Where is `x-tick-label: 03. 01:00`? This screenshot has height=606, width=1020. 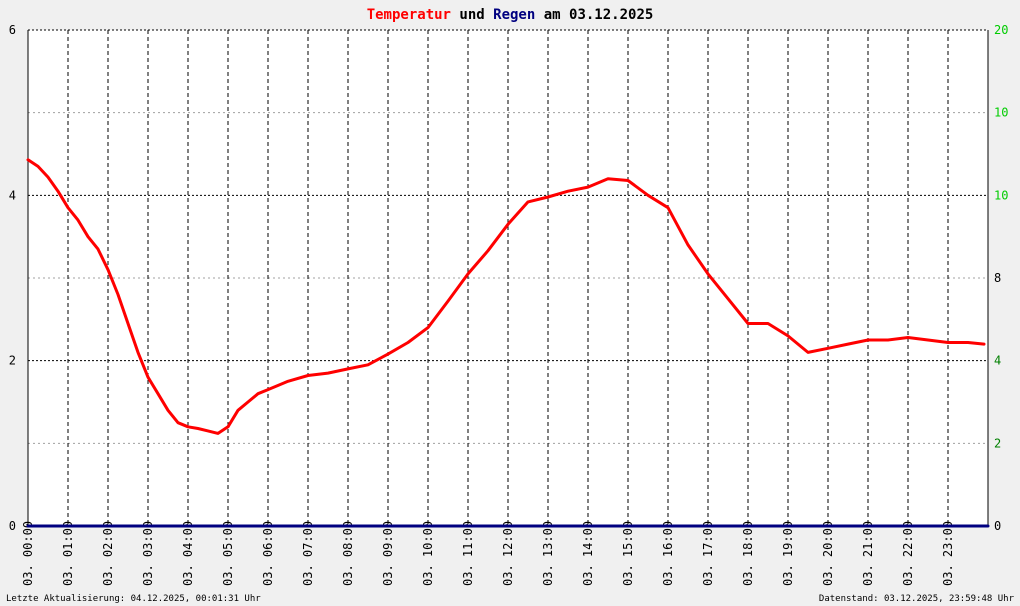
x-tick-label: 03. 01:00 is located at coordinates (68, 553).